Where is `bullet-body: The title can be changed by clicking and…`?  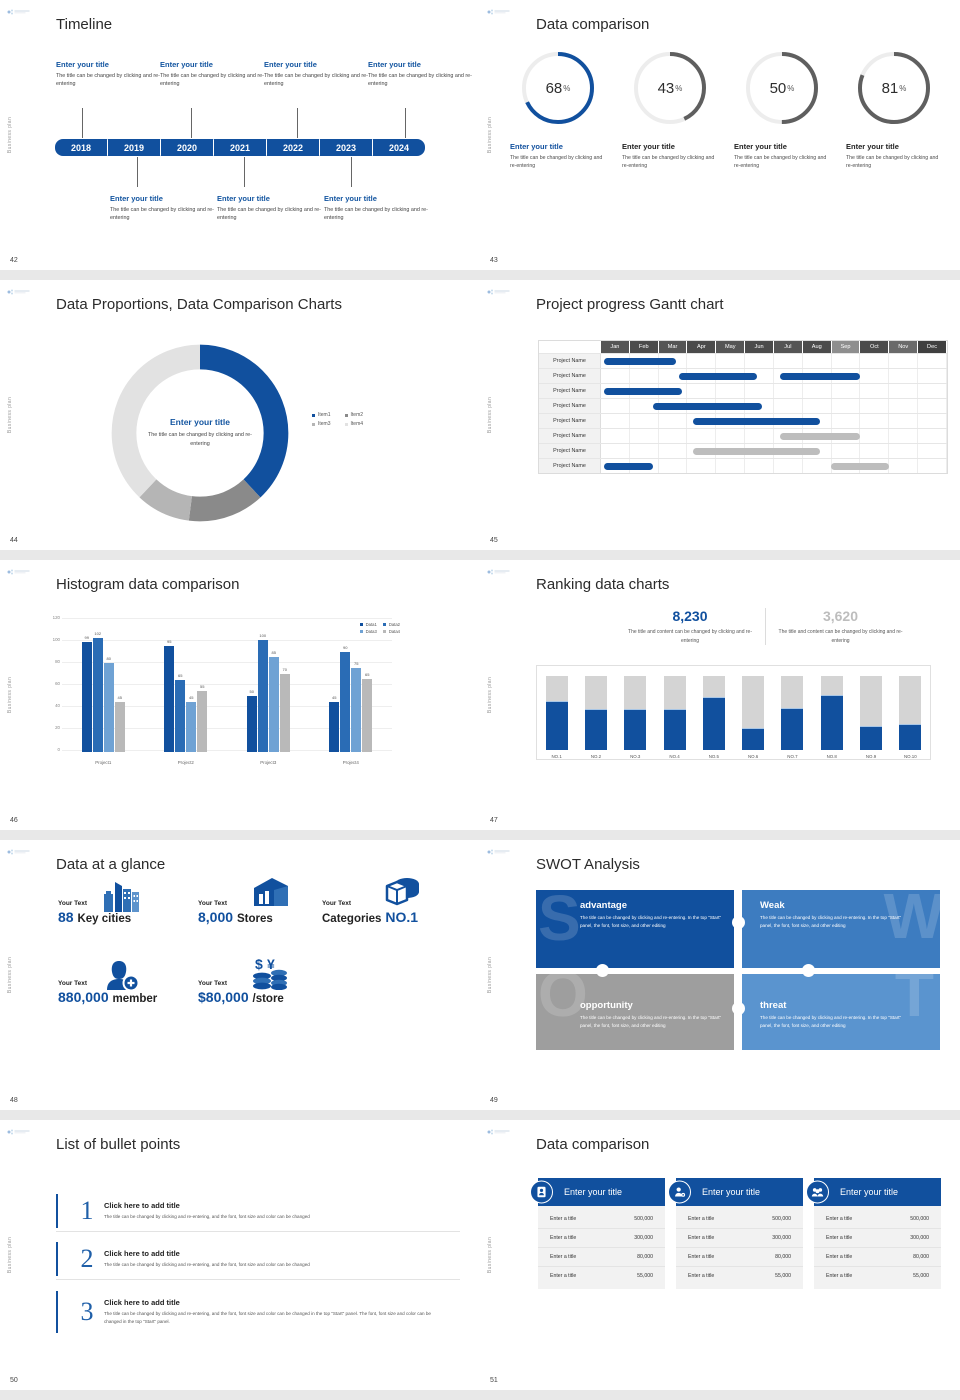 bullet-body: The title can be changed by clicking and… is located at coordinates (207, 1216).